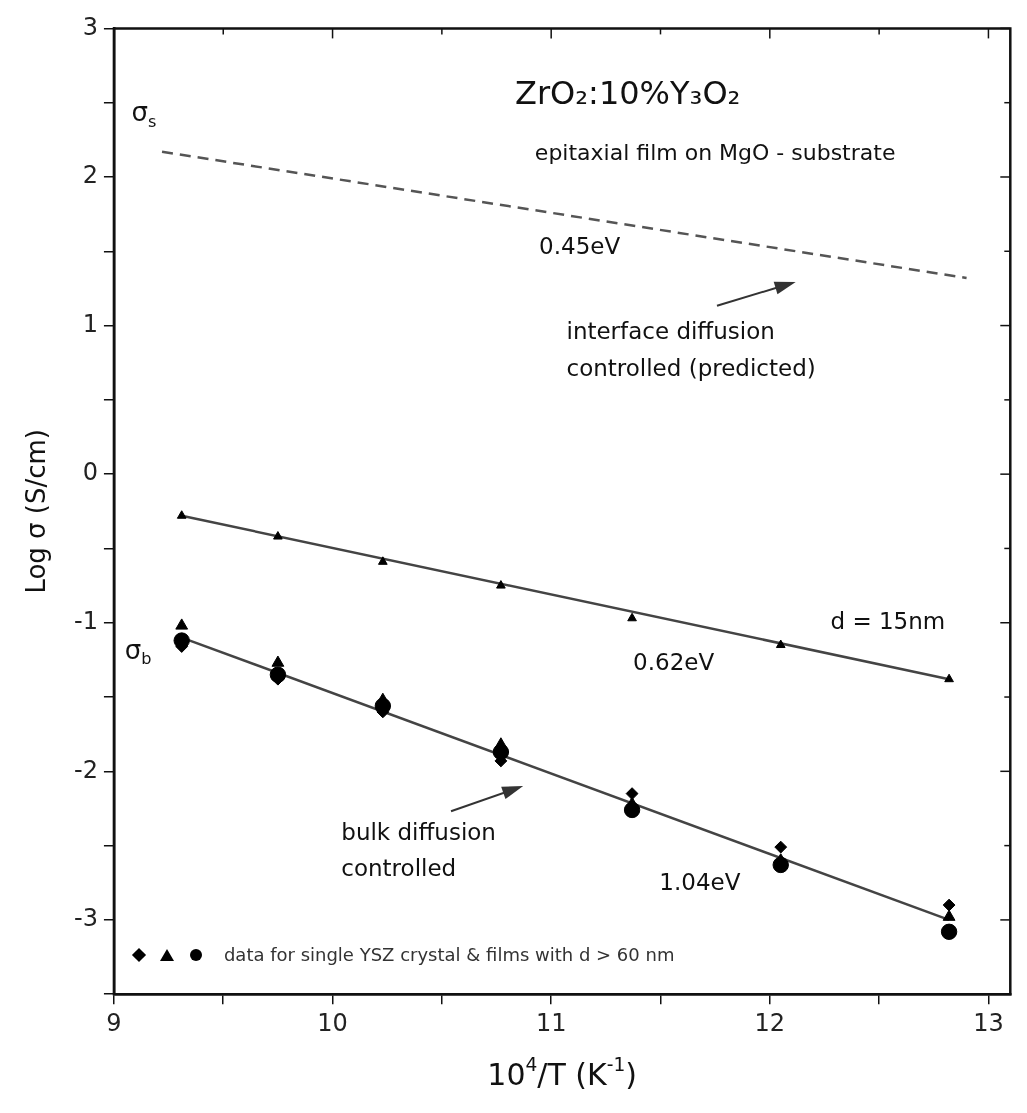 This screenshot has width=1027, height=1113. What do you see at coordinates (551, 1022) in the screenshot?
I see `x-tick-label: 11` at bounding box center [551, 1022].